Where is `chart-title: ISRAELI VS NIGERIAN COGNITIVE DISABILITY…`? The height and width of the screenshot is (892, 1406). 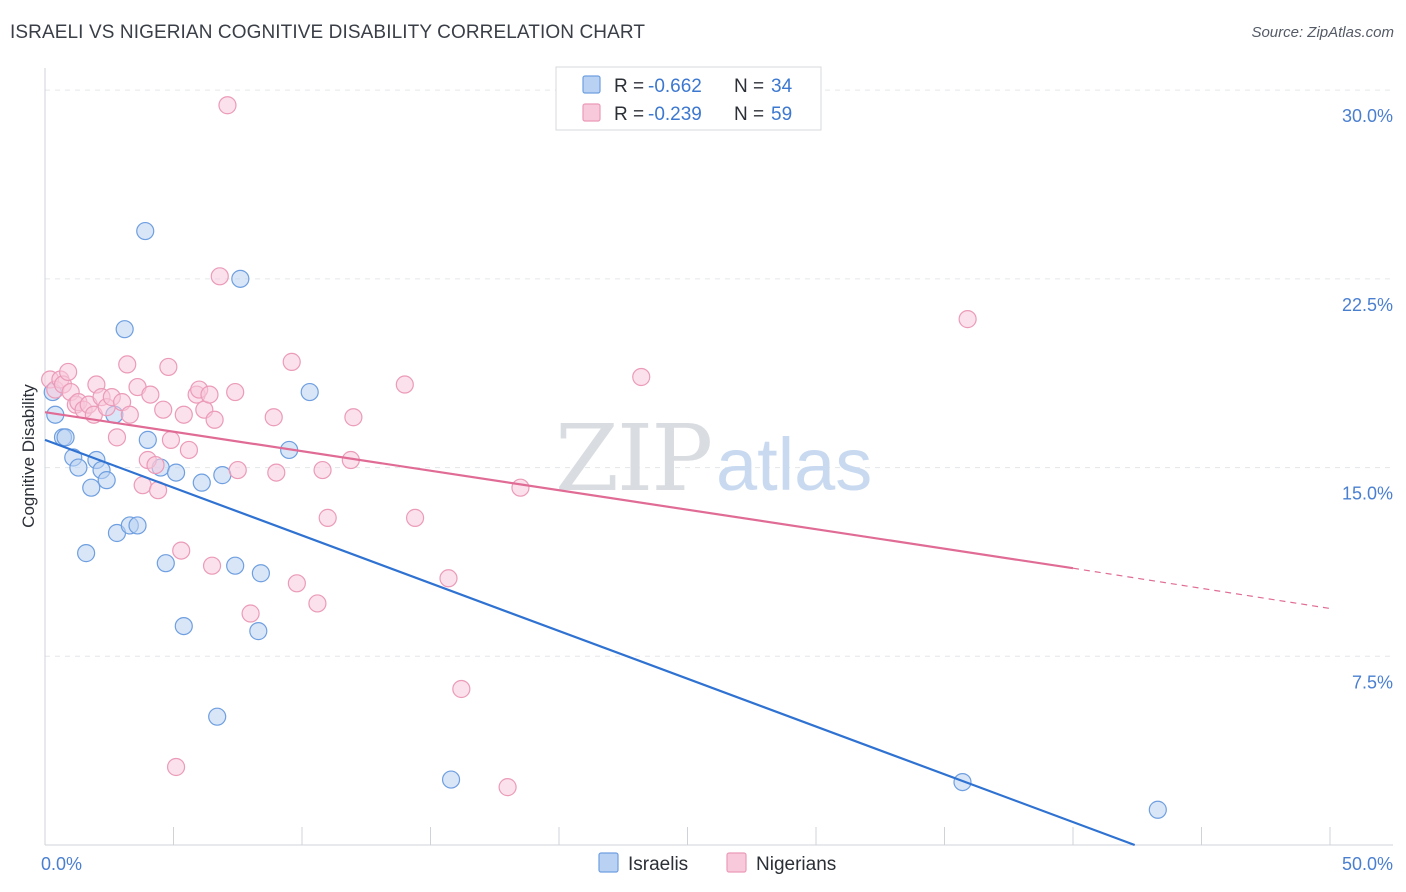 chart-title: ISRAELI VS NIGERIAN COGNITIVE DISABILITY… is located at coordinates (328, 32).